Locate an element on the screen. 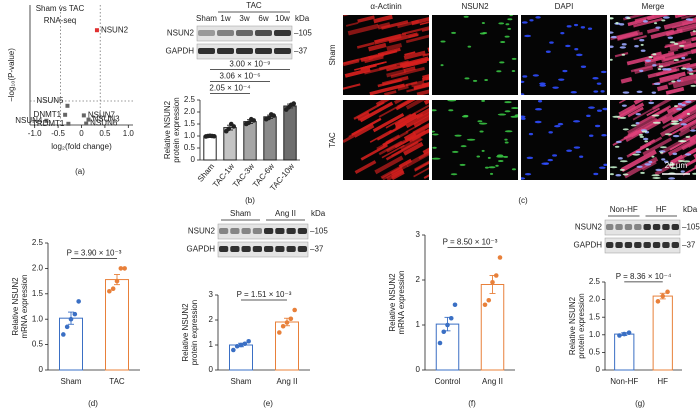 This screenshot has height=412, width=700. point is located at coordinates (86, 123).